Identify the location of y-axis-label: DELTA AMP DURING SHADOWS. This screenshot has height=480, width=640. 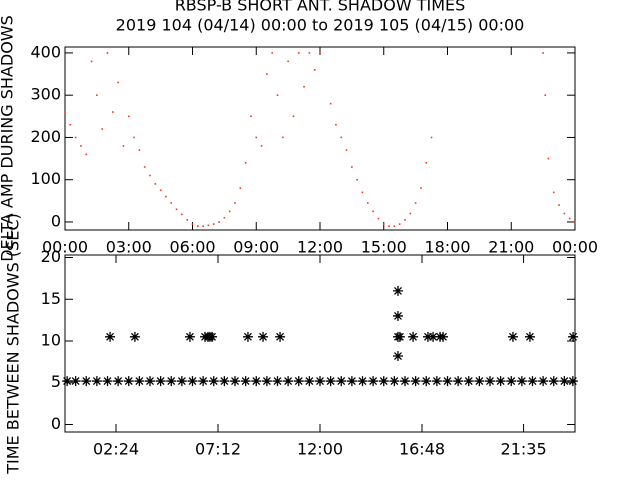
(8, 138).